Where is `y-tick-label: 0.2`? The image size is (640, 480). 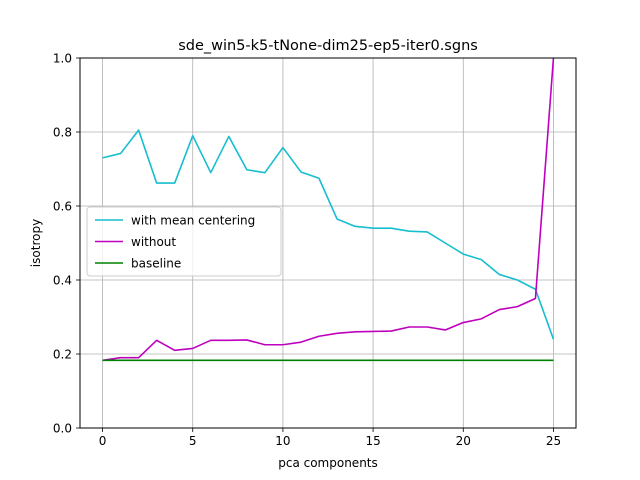 y-tick-label: 0.2 is located at coordinates (62, 355).